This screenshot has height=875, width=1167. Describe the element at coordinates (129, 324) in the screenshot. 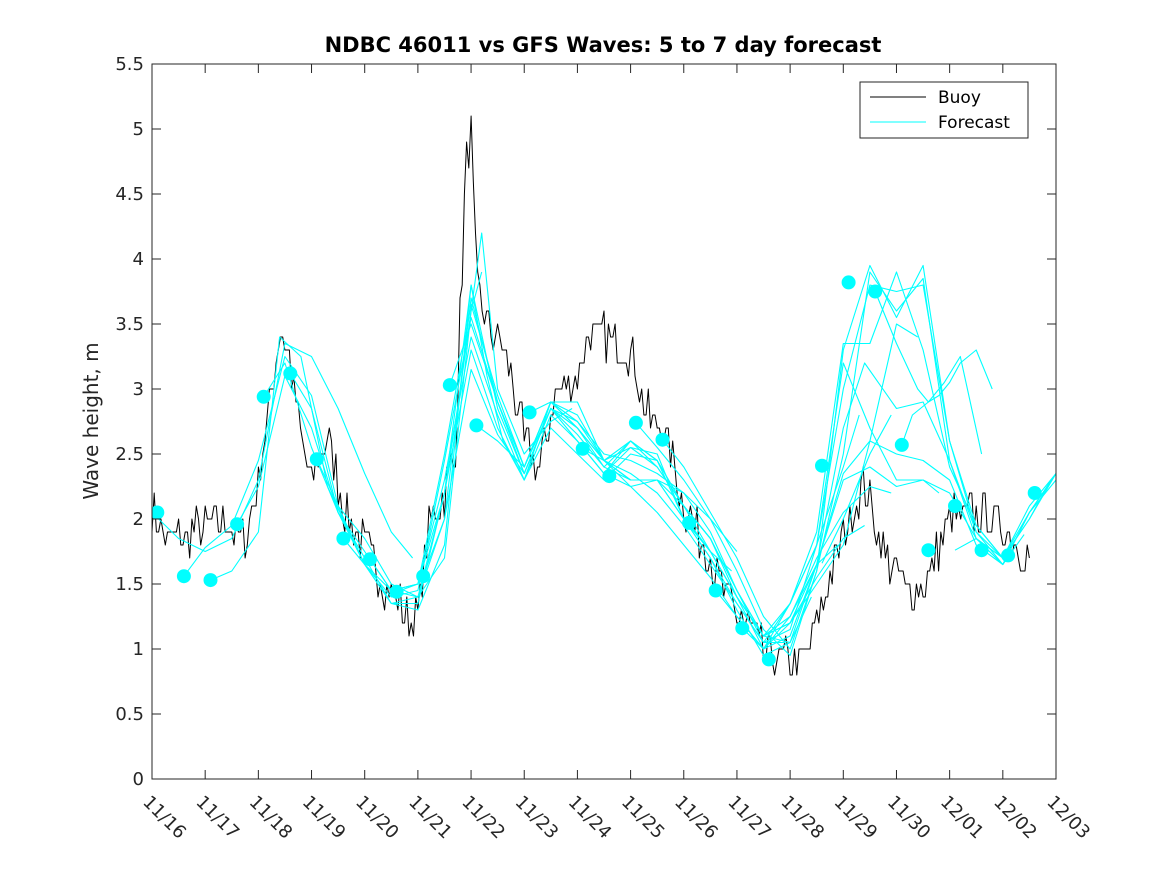

I see `y-tick-label: 3.5` at that location.